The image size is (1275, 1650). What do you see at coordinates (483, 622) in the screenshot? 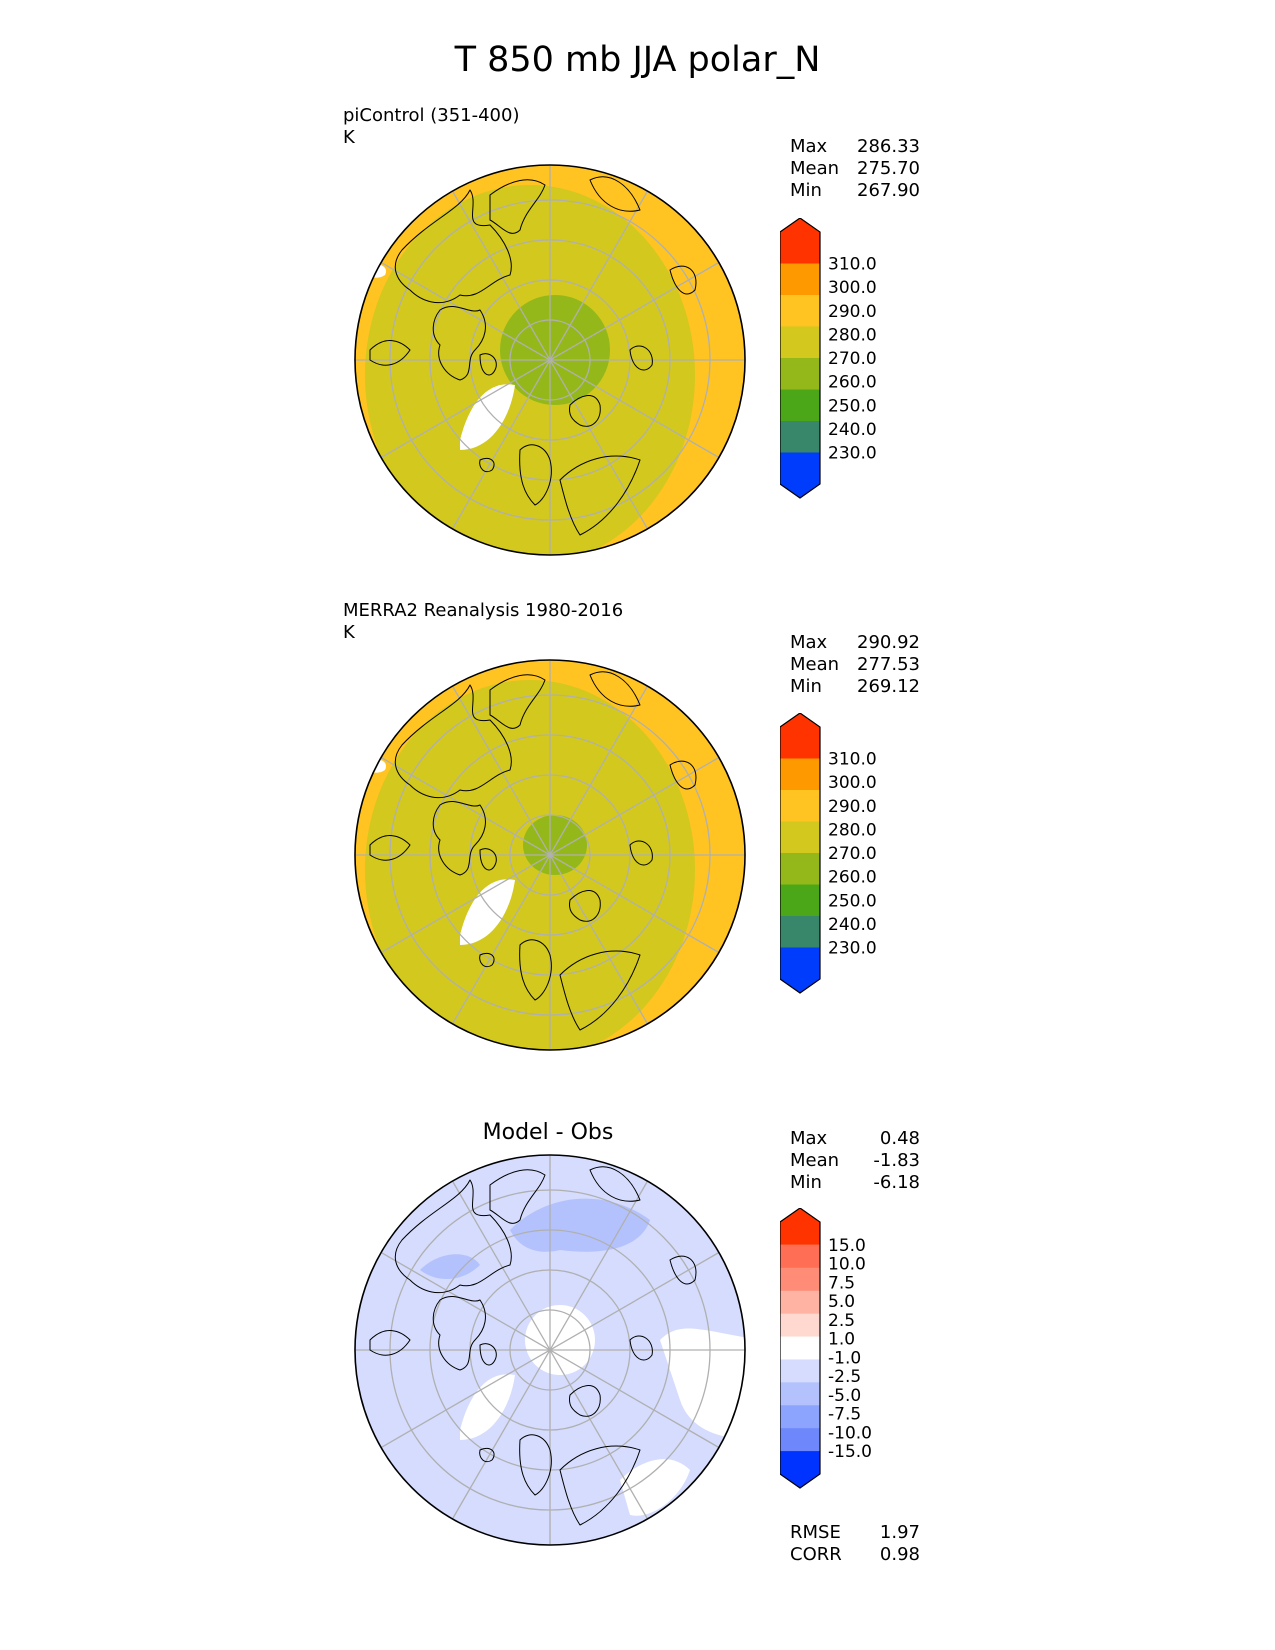
I see `obs-panel-label: MERRA2 Reanalysis 1980-2016 K` at bounding box center [483, 622].